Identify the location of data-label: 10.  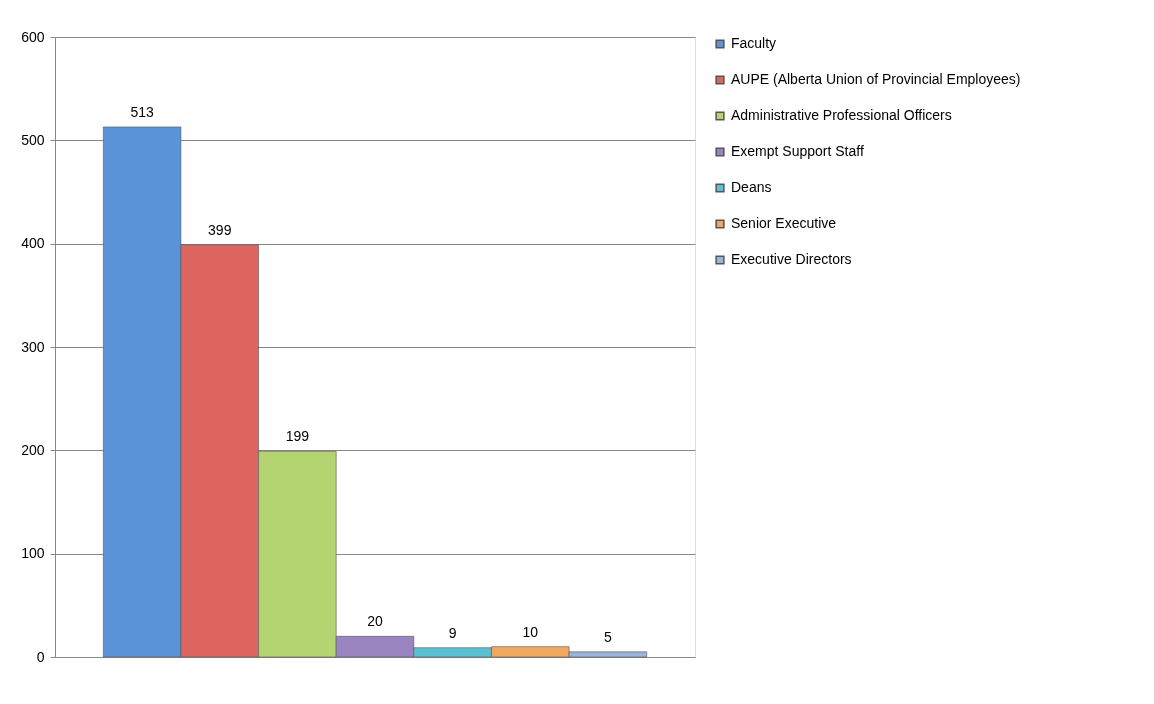
(530, 631).